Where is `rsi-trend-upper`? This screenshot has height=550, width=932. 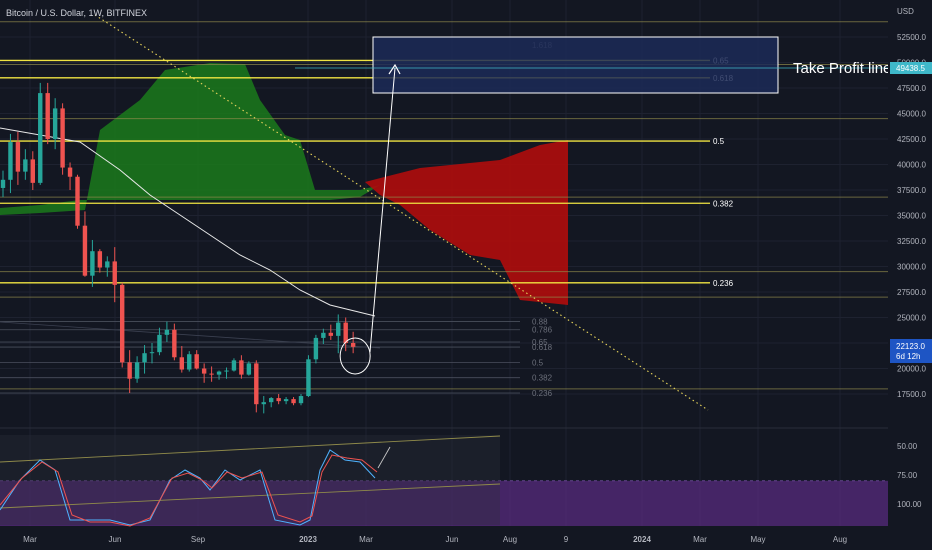
rsi-trend-upper is located at coordinates (250, 449).